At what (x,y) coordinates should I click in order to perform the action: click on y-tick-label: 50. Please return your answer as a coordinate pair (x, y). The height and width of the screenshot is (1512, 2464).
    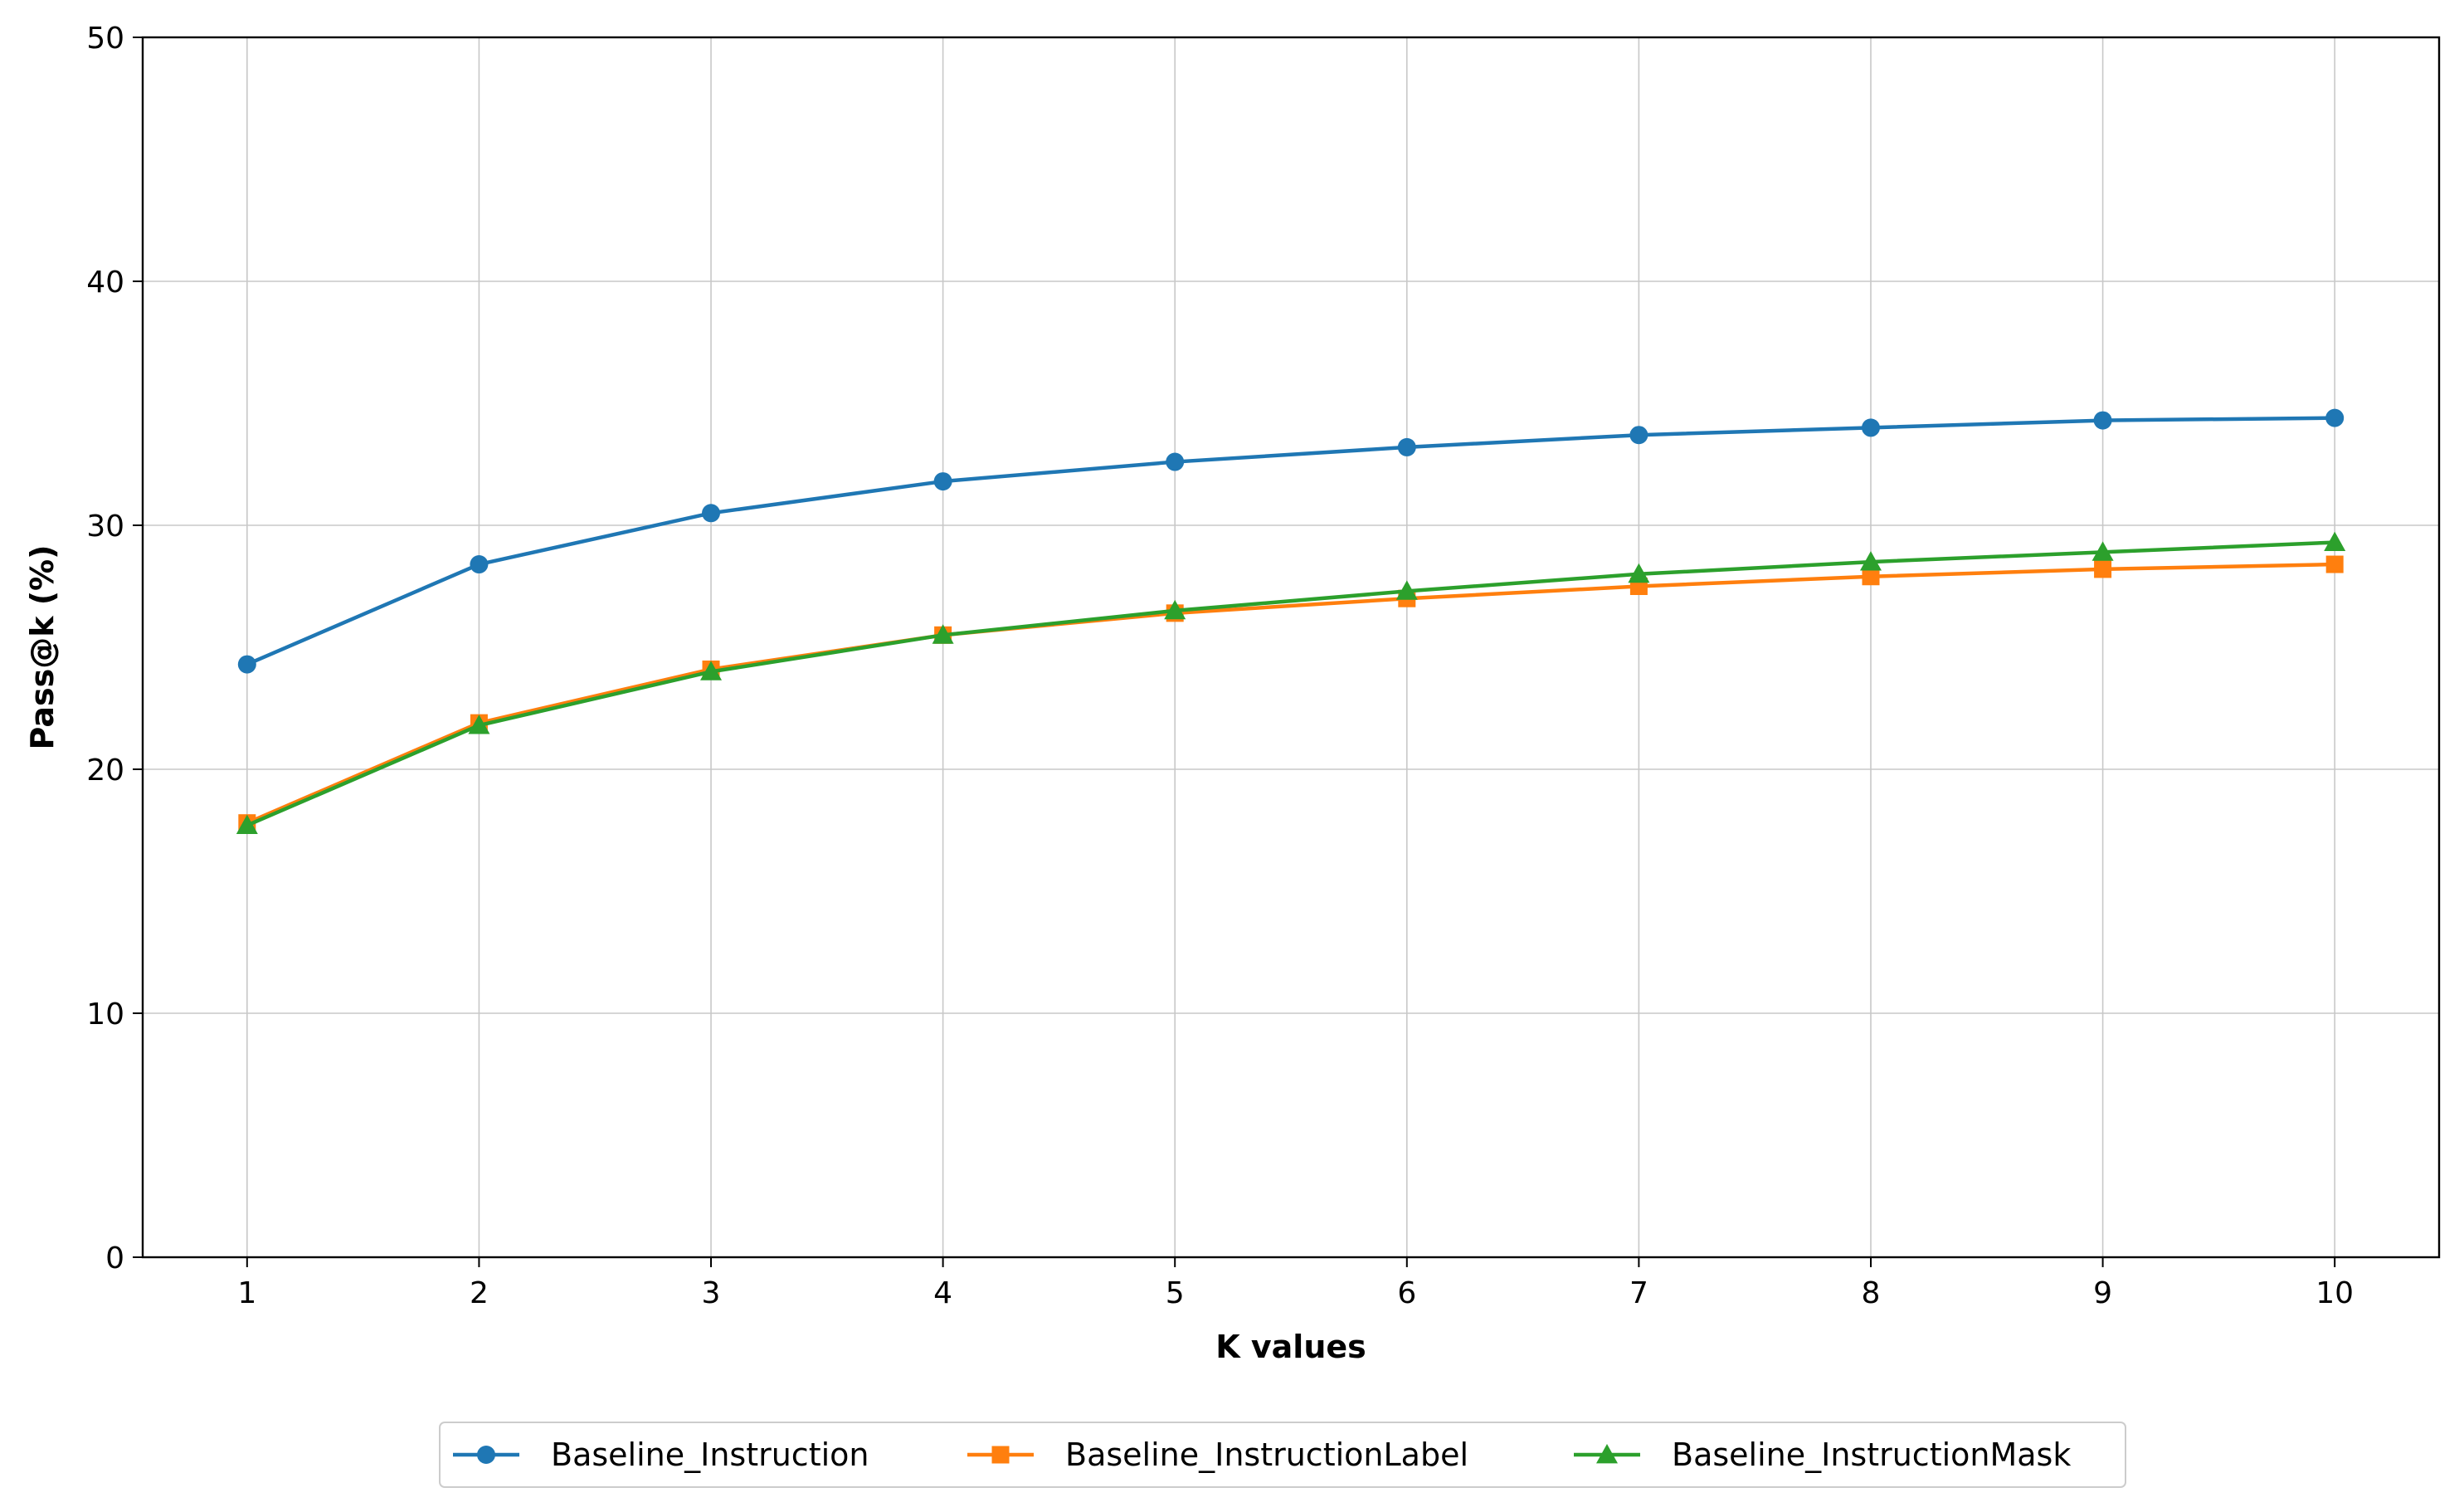
    Looking at the image, I should click on (105, 39).